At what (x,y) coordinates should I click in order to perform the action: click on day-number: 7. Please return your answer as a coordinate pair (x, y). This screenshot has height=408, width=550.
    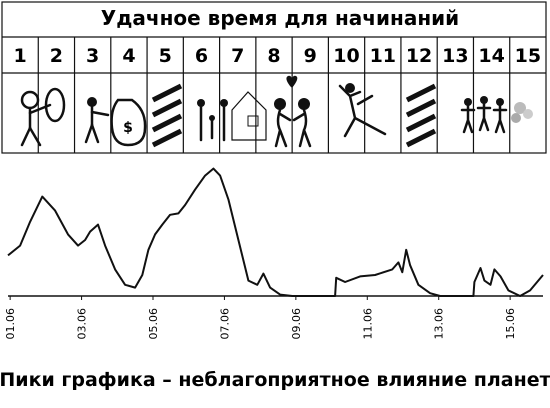
    Looking at the image, I should click on (237, 56).